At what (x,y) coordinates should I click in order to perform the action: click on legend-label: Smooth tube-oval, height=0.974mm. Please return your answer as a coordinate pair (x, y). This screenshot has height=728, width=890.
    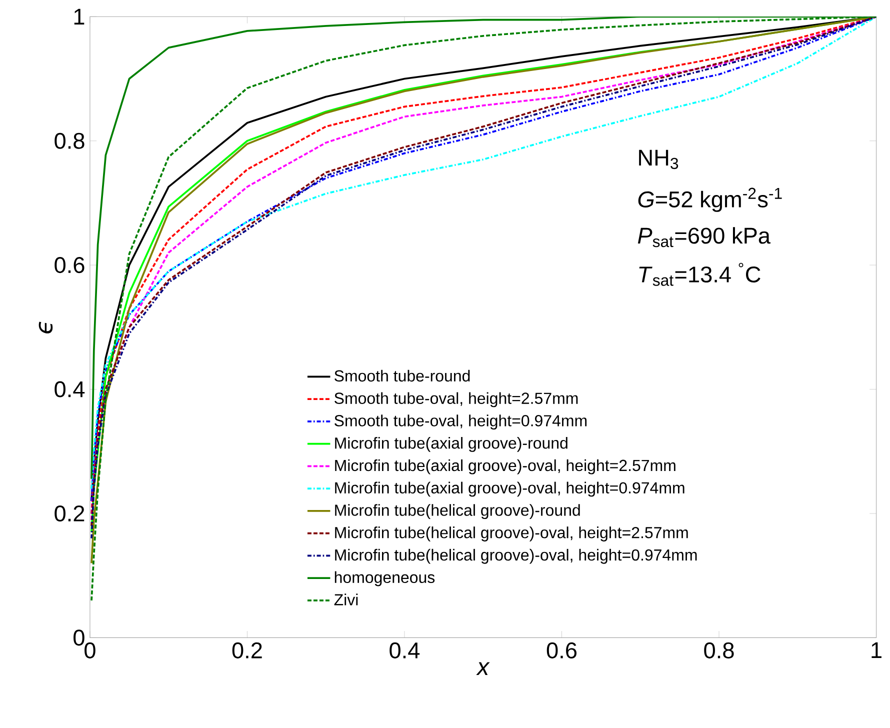
    Looking at the image, I should click on (460, 422).